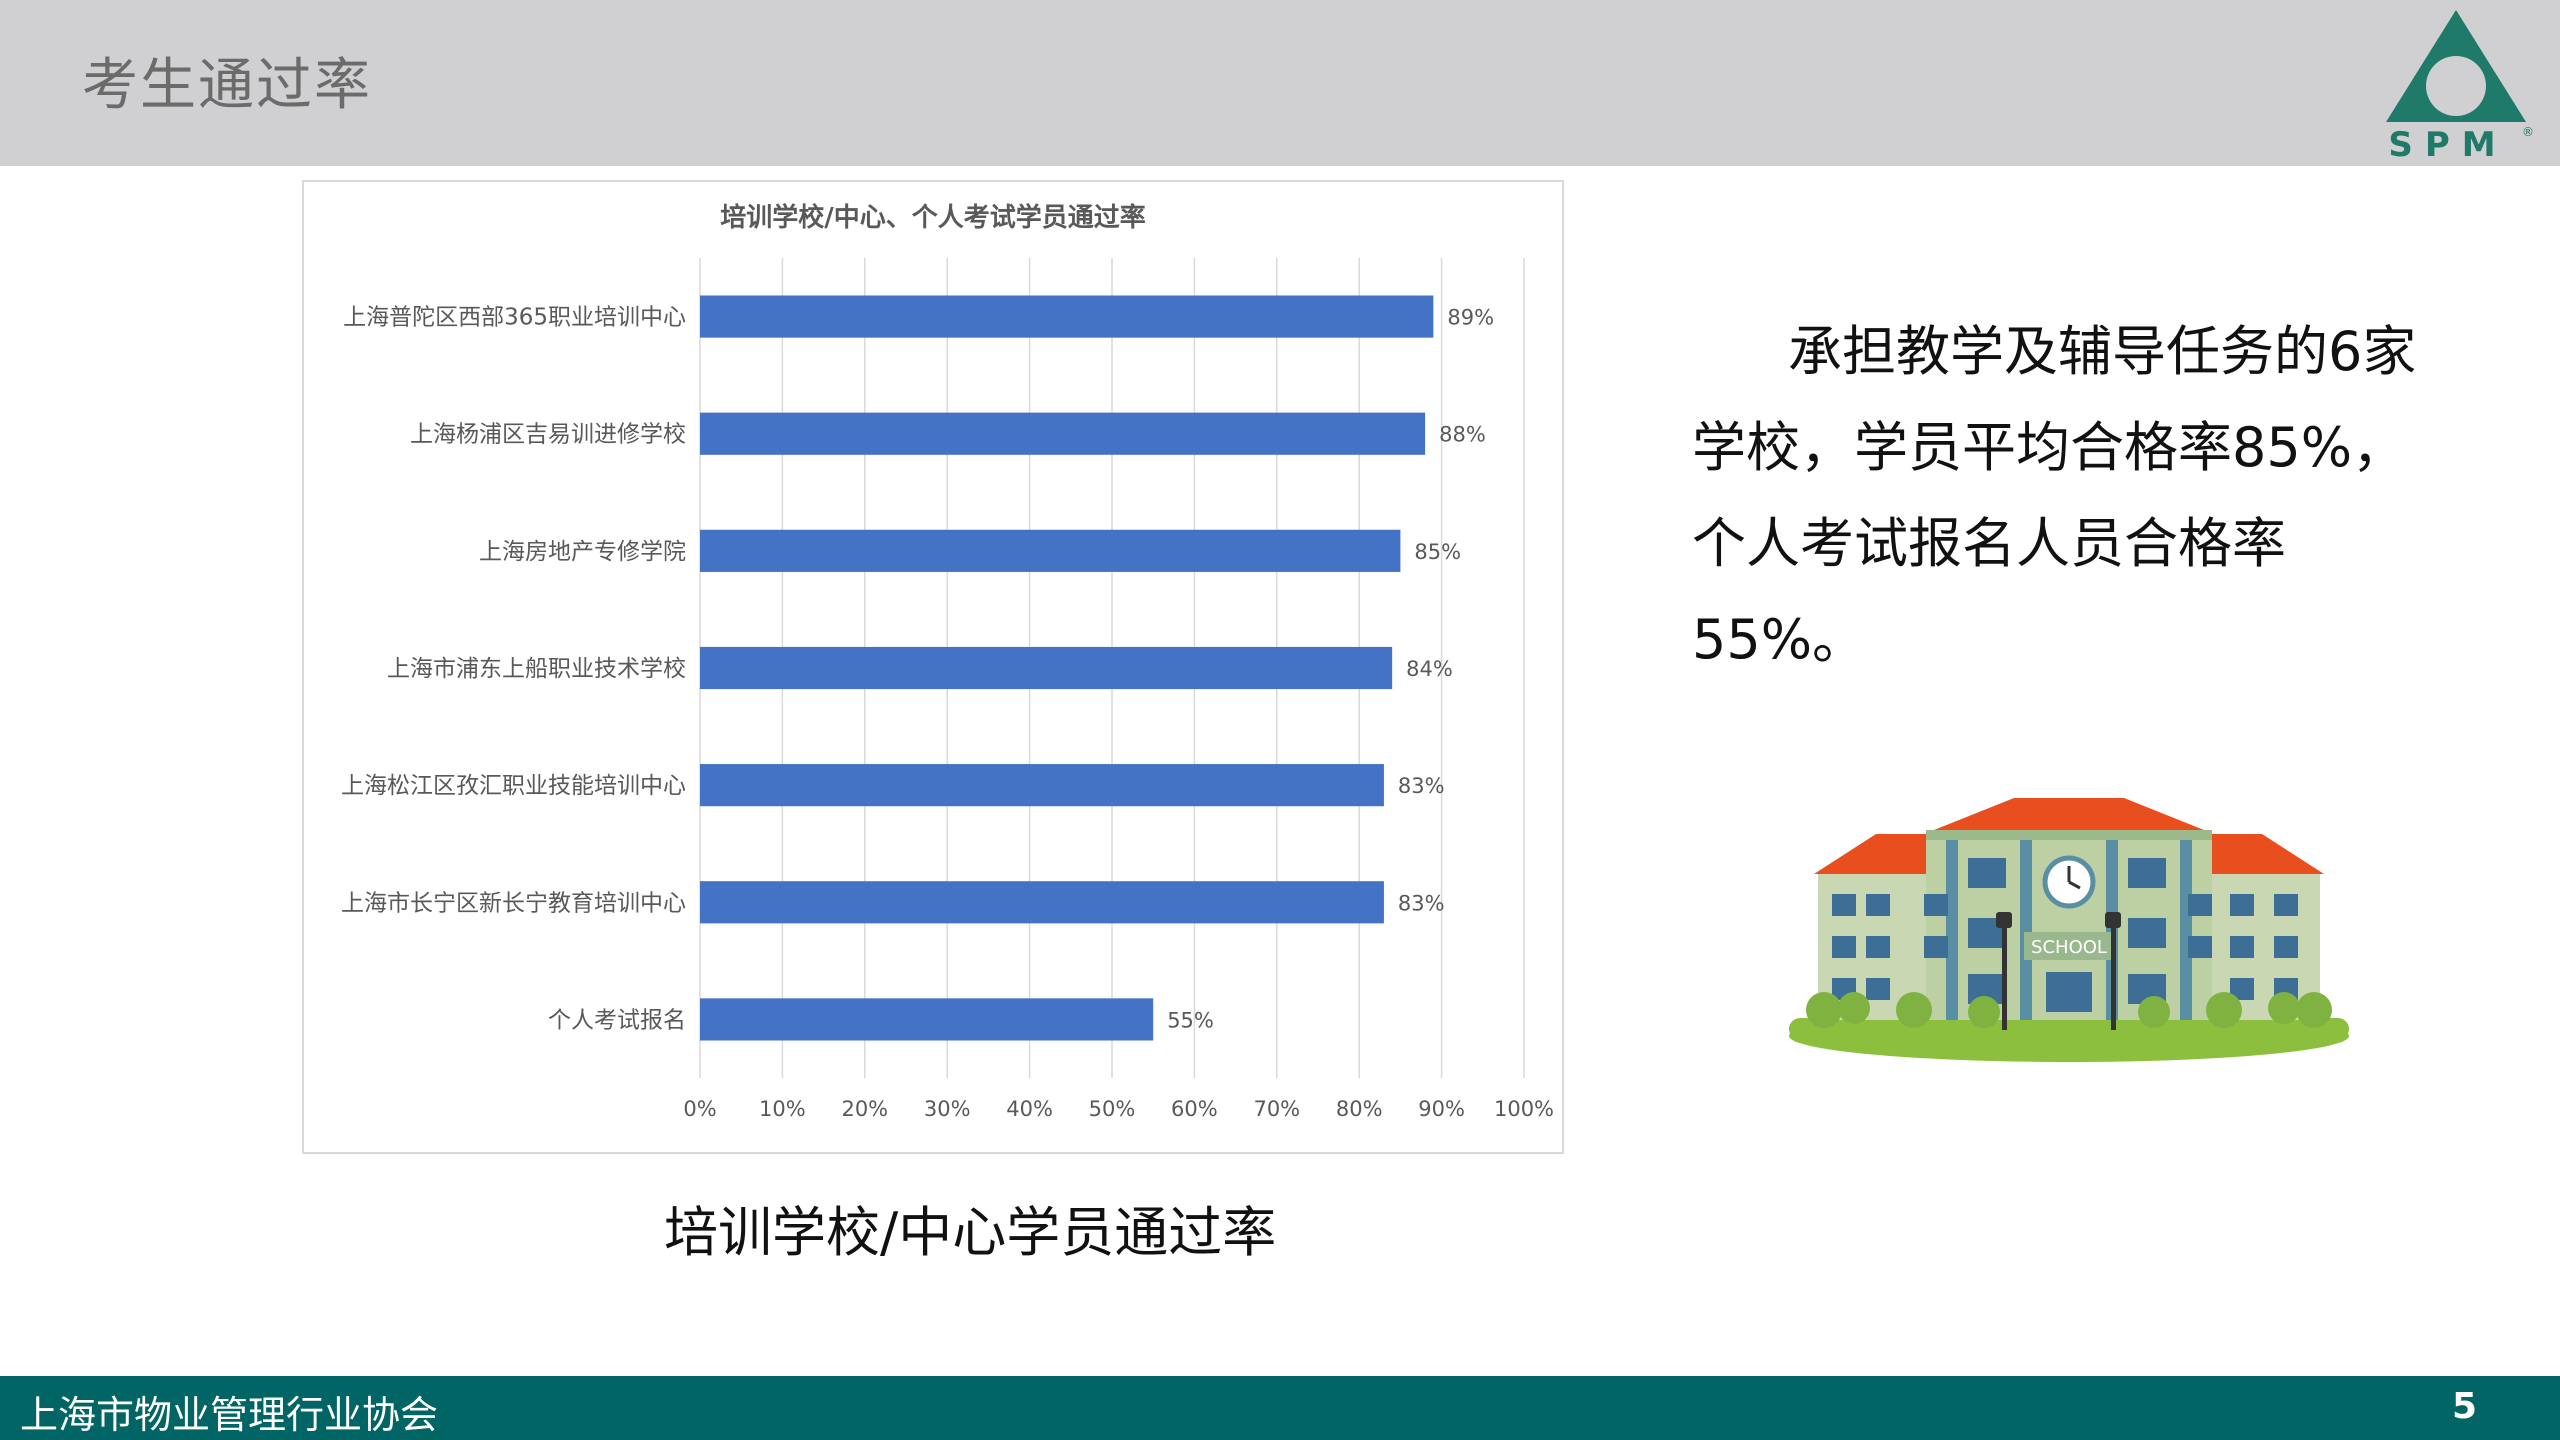 This screenshot has width=2560, height=1440. Describe the element at coordinates (514, 318) in the screenshot. I see `category-label: 上海普陀区西部365职业培训中心` at that location.